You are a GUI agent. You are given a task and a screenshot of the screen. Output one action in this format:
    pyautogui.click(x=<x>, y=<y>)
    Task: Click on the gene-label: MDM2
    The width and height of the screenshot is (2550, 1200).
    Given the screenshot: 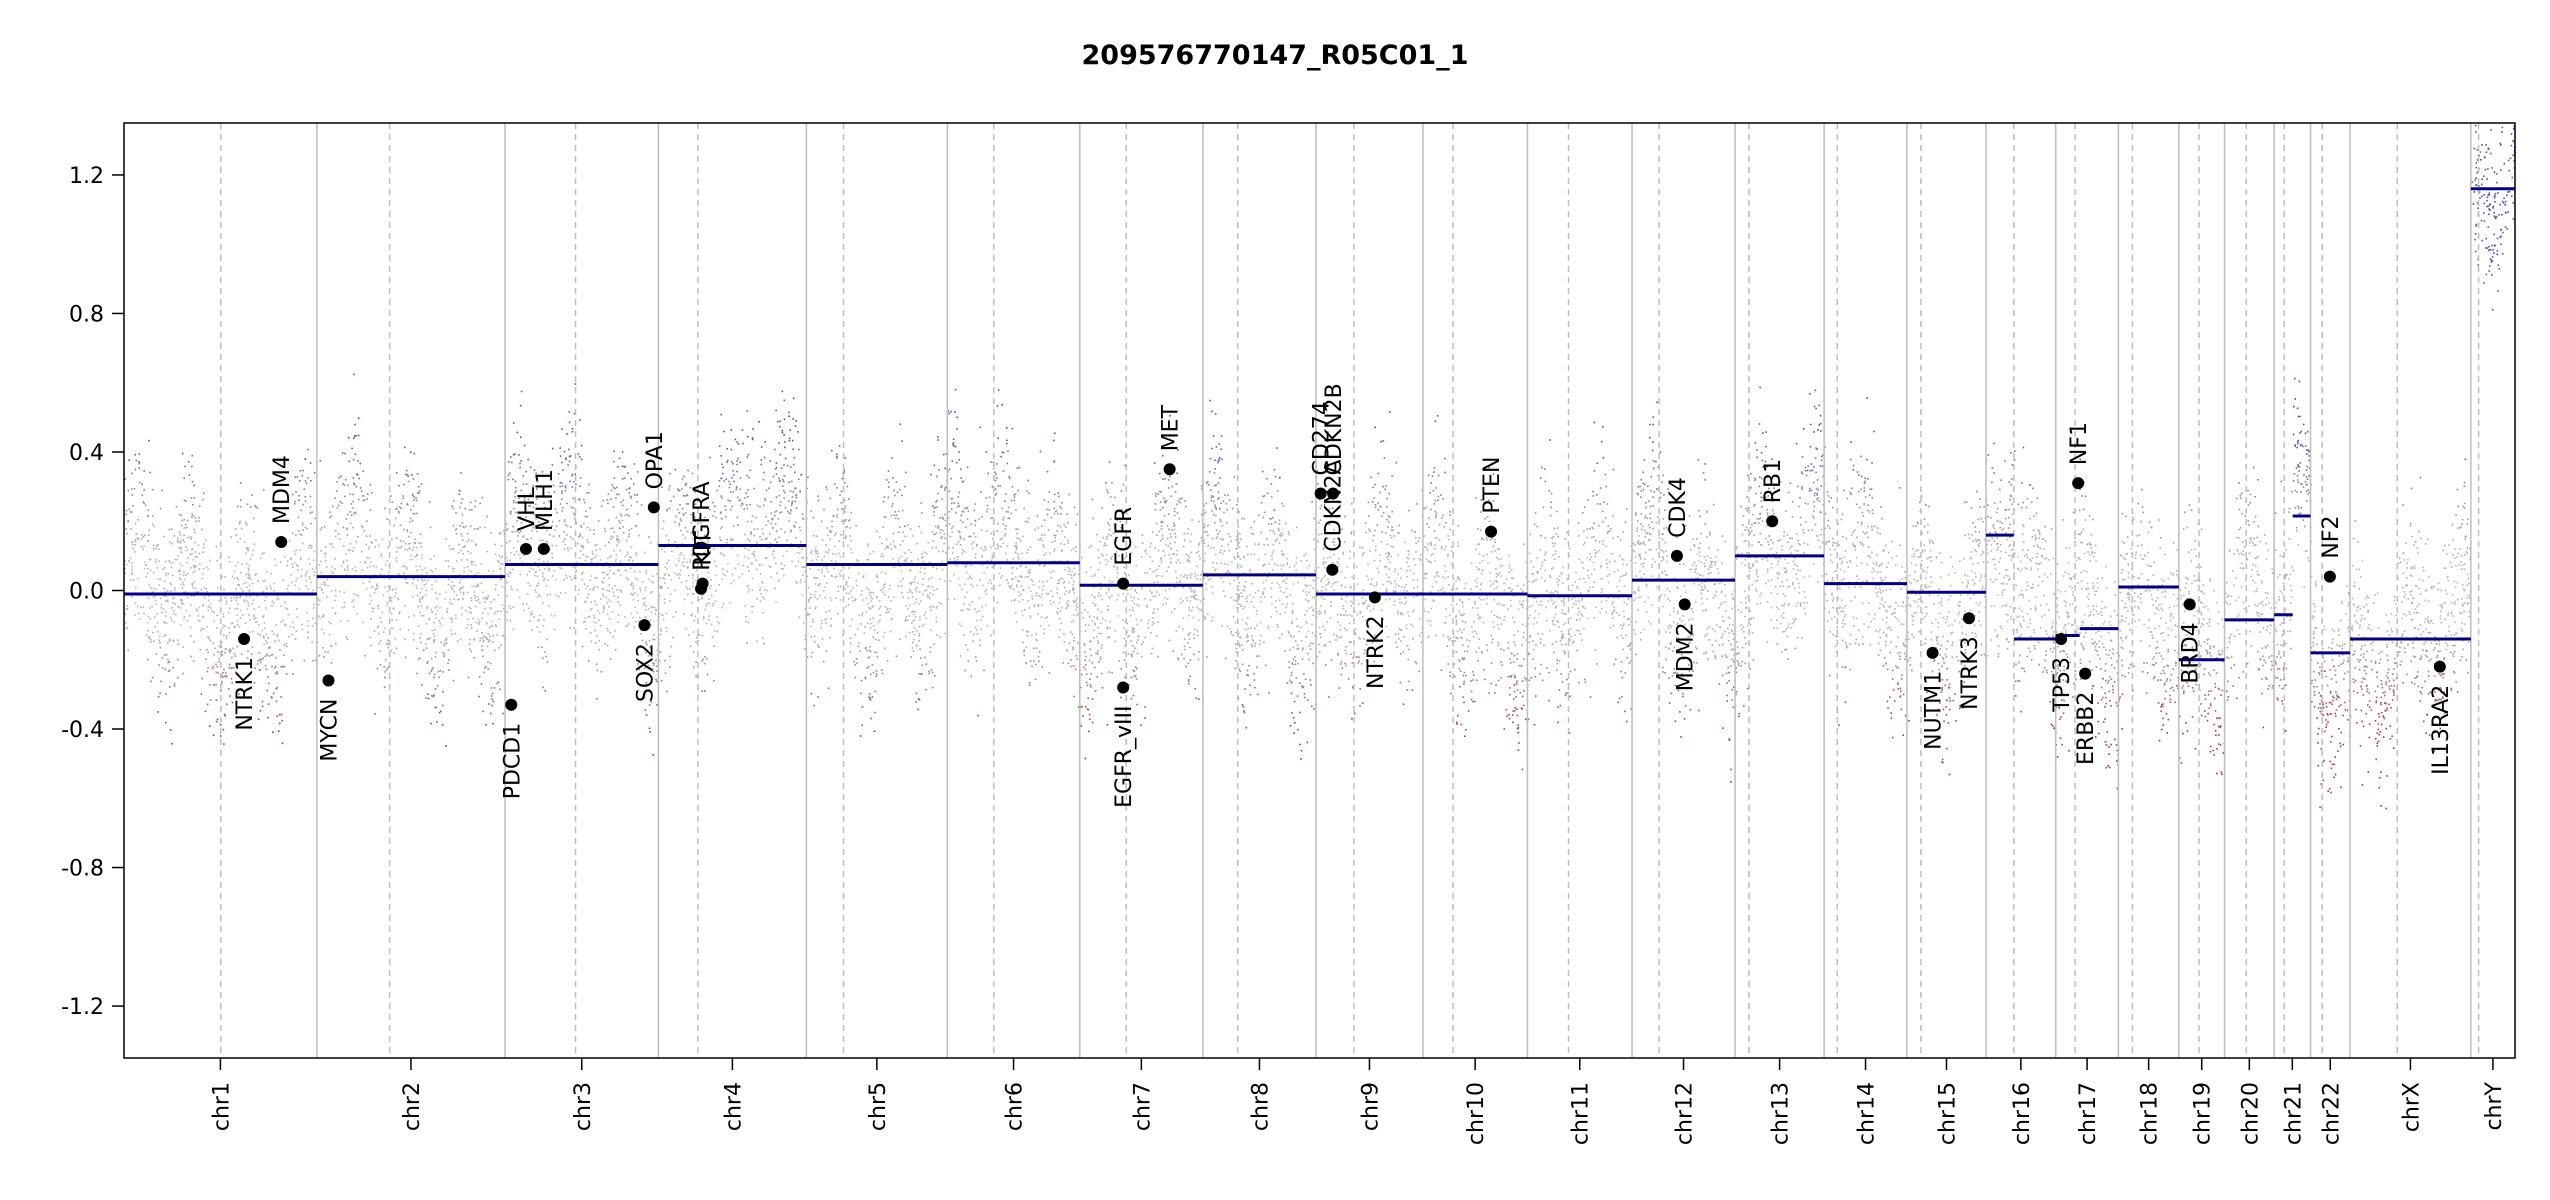 What is the action you would take?
    pyautogui.click(x=1686, y=656)
    